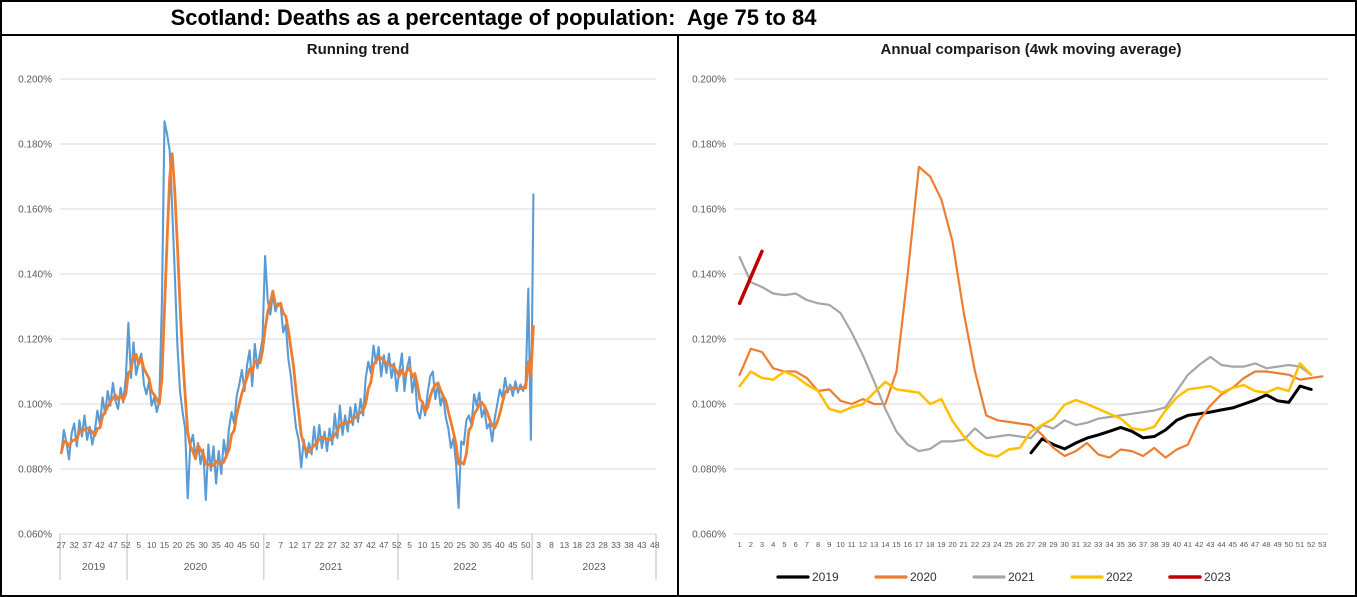  I want to click on x-tick-label: 49, so click(1277, 544).